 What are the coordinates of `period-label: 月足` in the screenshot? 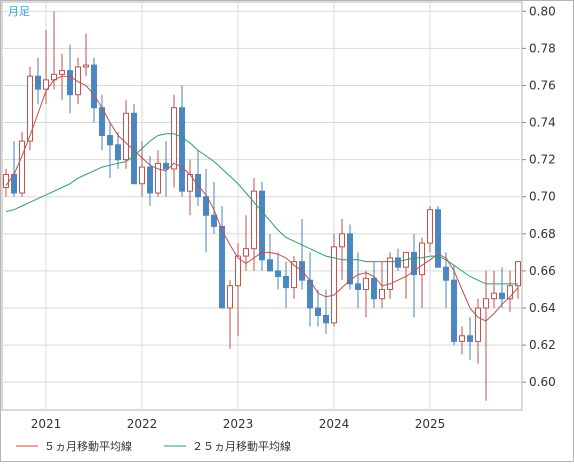 It's located at (19, 11).